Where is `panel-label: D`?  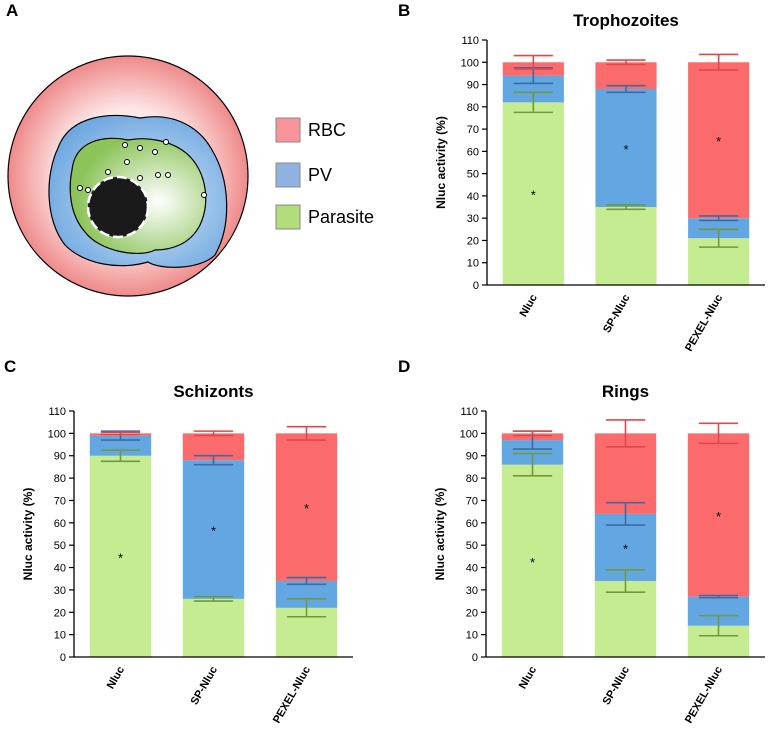 panel-label: D is located at coordinates (404, 366).